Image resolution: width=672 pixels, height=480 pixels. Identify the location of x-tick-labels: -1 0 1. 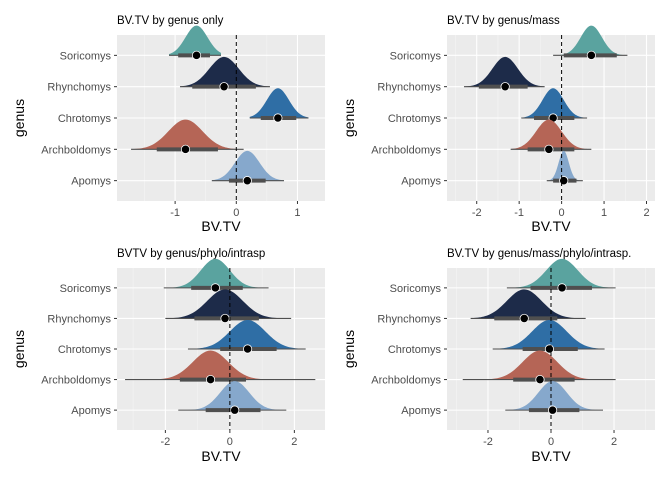
(235, 210).